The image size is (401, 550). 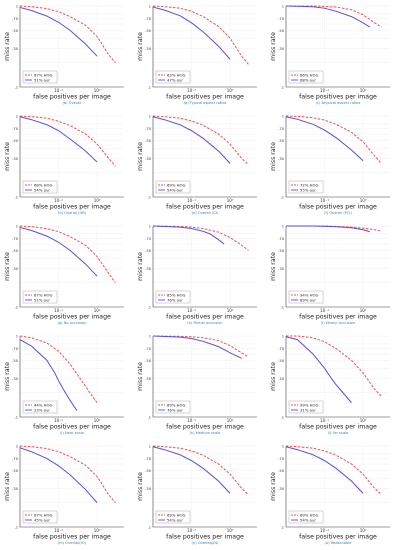 What do you see at coordinates (205, 103) in the screenshot?
I see `chart-caption: (b) Typical aspect ratios` at bounding box center [205, 103].